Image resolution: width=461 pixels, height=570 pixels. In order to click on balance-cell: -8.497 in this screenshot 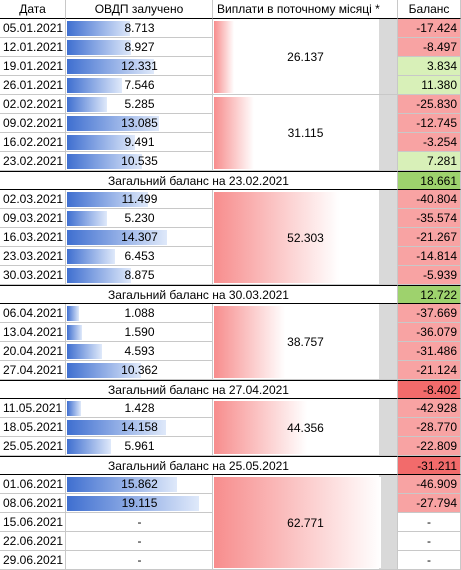, I will do `click(429, 47)`.